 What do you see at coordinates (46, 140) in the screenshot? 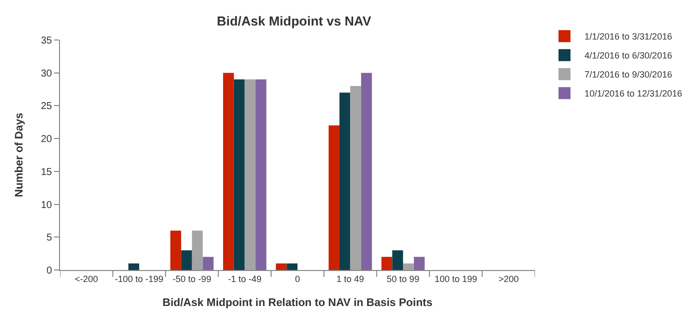
I see `y-tick-label: 20` at bounding box center [46, 140].